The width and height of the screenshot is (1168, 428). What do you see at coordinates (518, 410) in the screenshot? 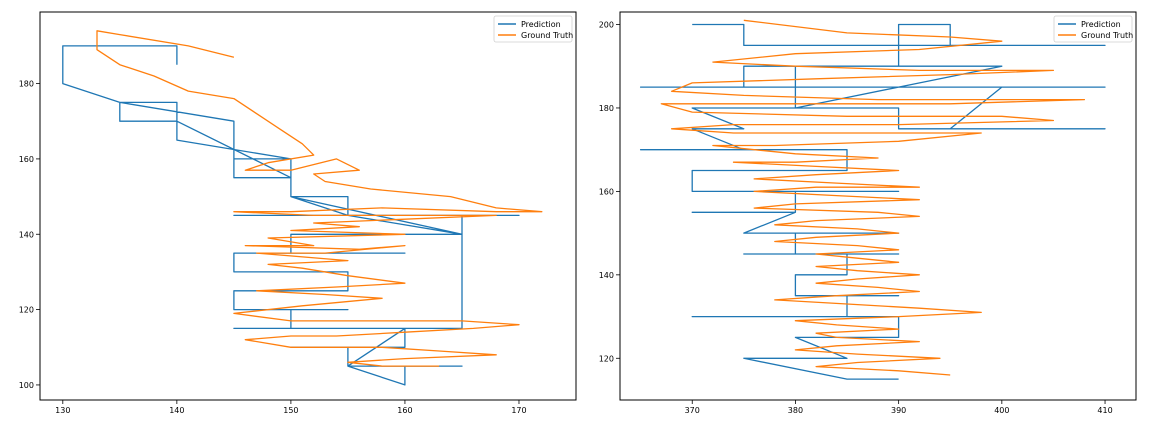
I see `x-tick-label: 170` at bounding box center [518, 410].